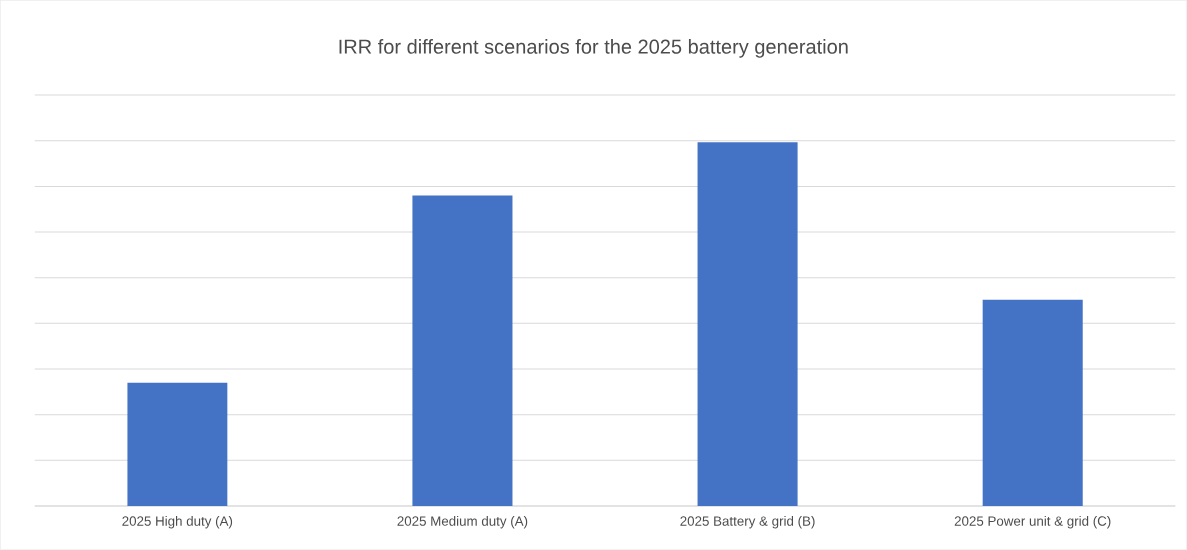  I want to click on x-tick-label: 2025 Medium duty (A), so click(462, 522).